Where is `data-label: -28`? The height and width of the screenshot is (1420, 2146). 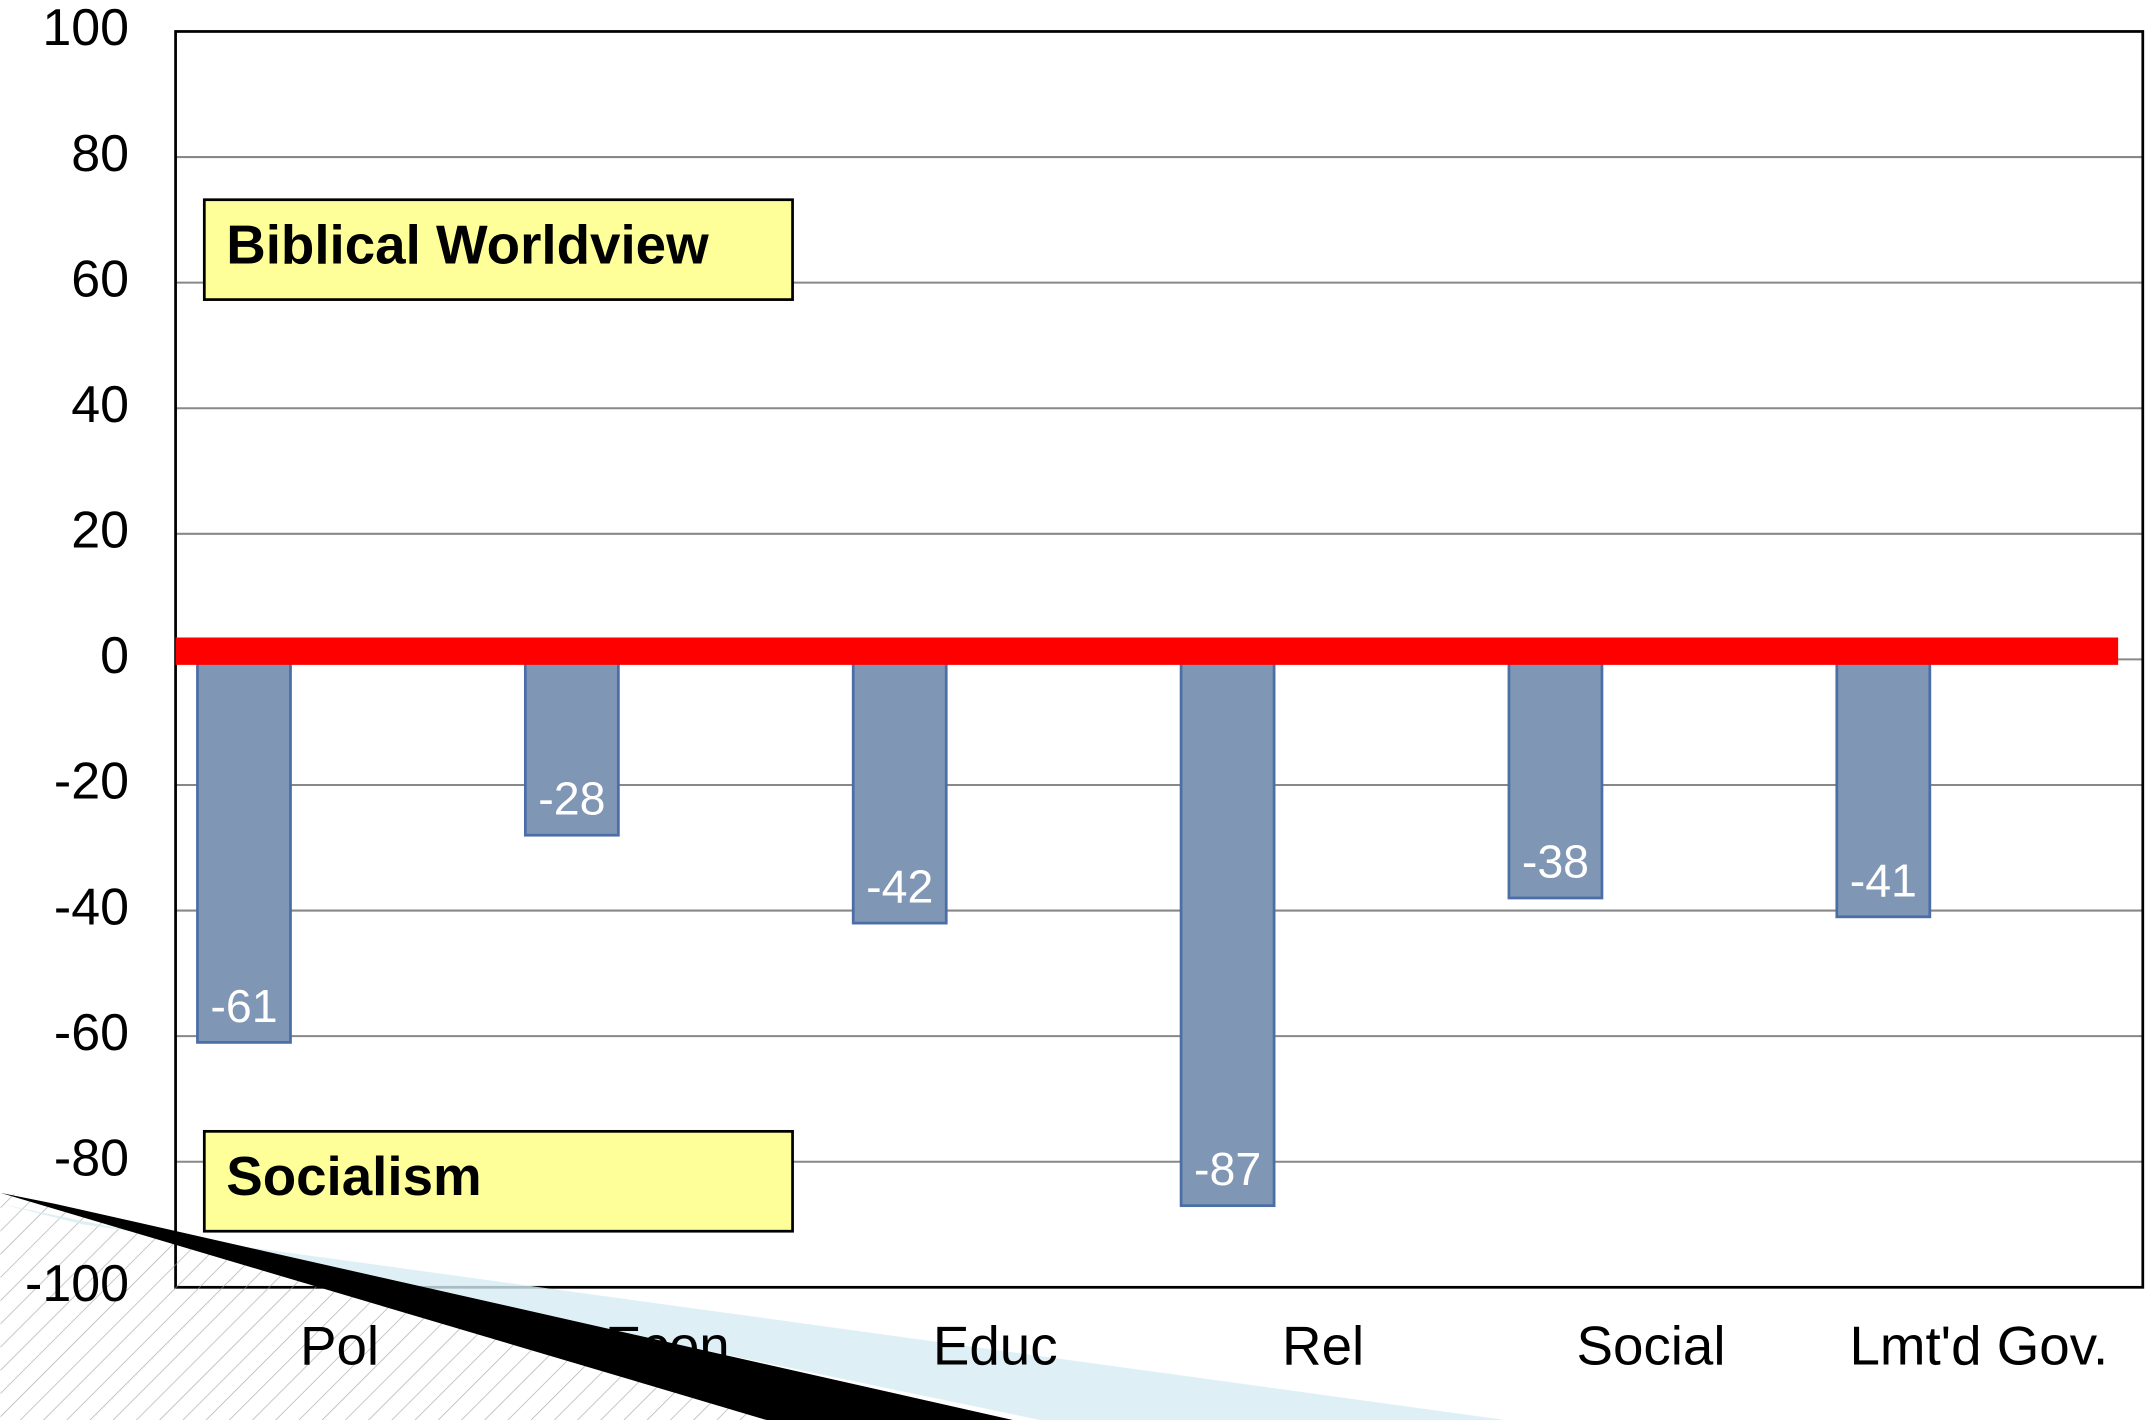 data-label: -28 is located at coordinates (571, 799).